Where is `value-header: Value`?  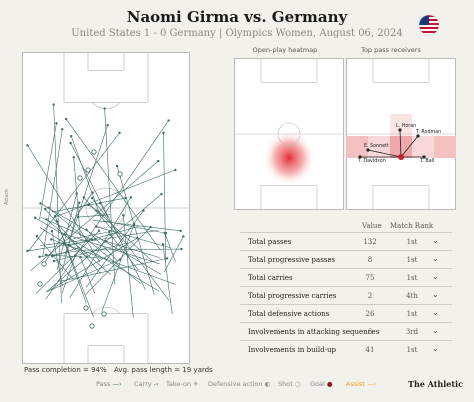 value-header: Value is located at coordinates (372, 226).